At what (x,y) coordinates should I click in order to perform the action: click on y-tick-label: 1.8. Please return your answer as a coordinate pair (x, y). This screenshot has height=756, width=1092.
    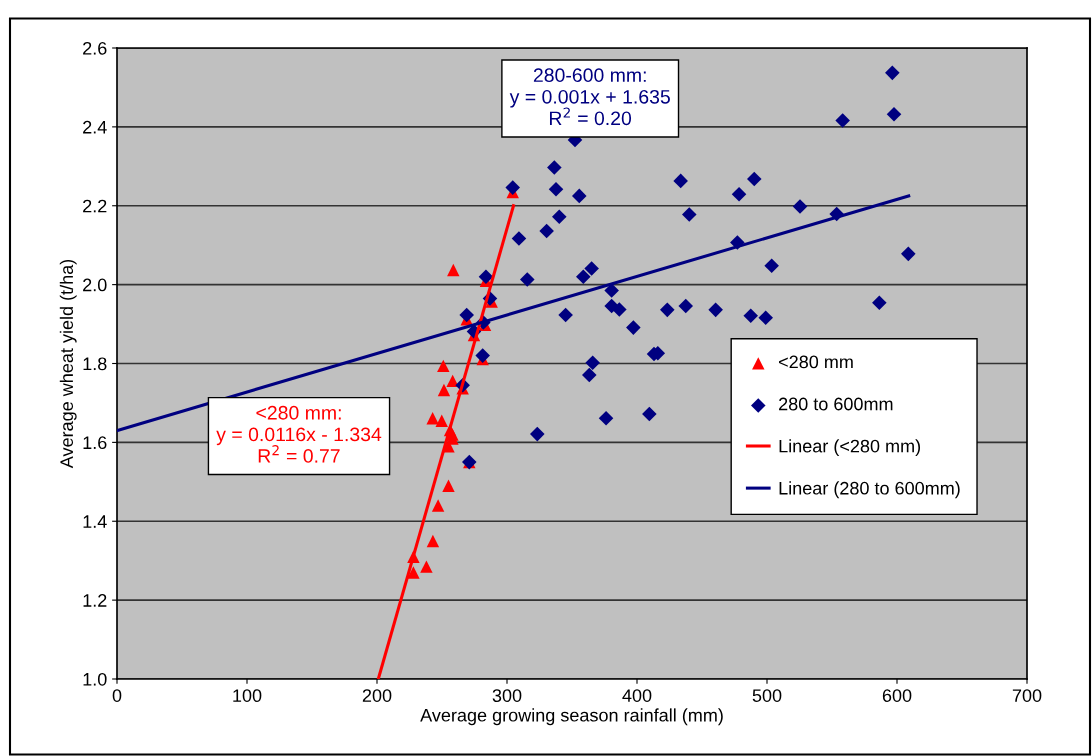
    Looking at the image, I should click on (95, 364).